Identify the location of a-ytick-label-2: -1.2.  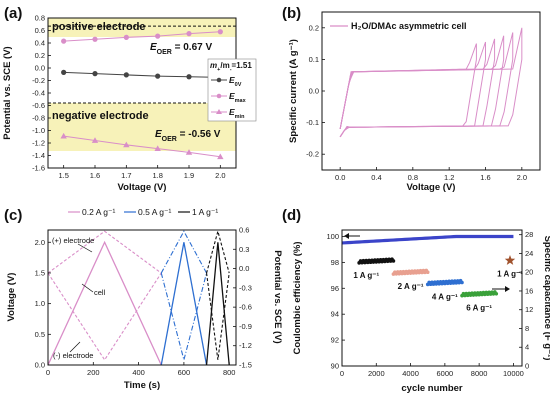
(38, 143).